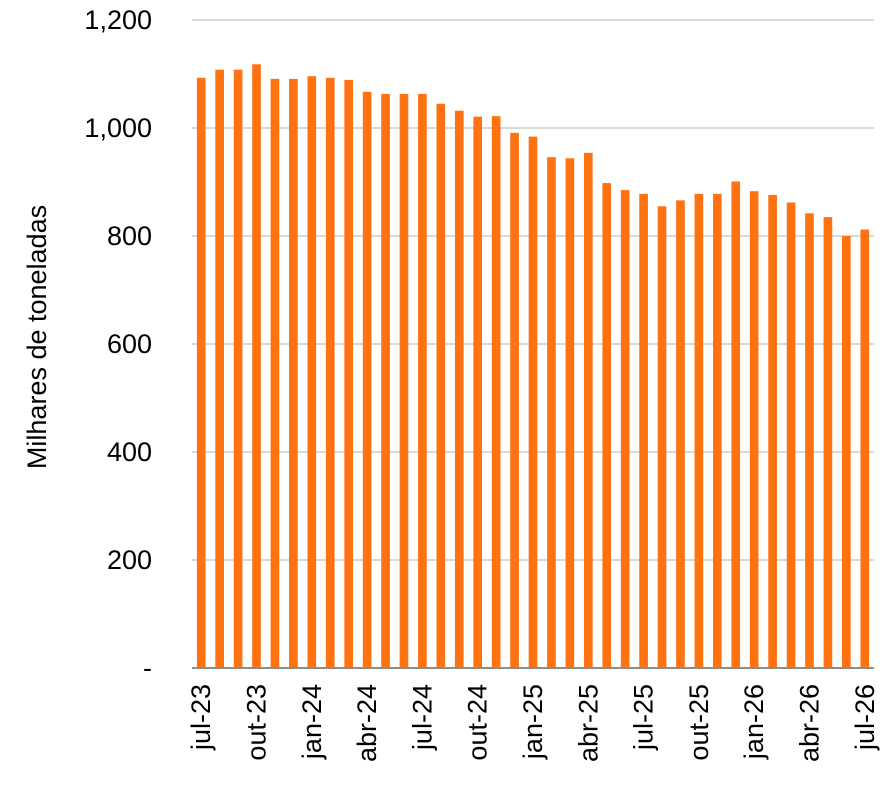 The height and width of the screenshot is (792, 891). What do you see at coordinates (865, 717) in the screenshot?
I see `x-tick-label: jul-26` at bounding box center [865, 717].